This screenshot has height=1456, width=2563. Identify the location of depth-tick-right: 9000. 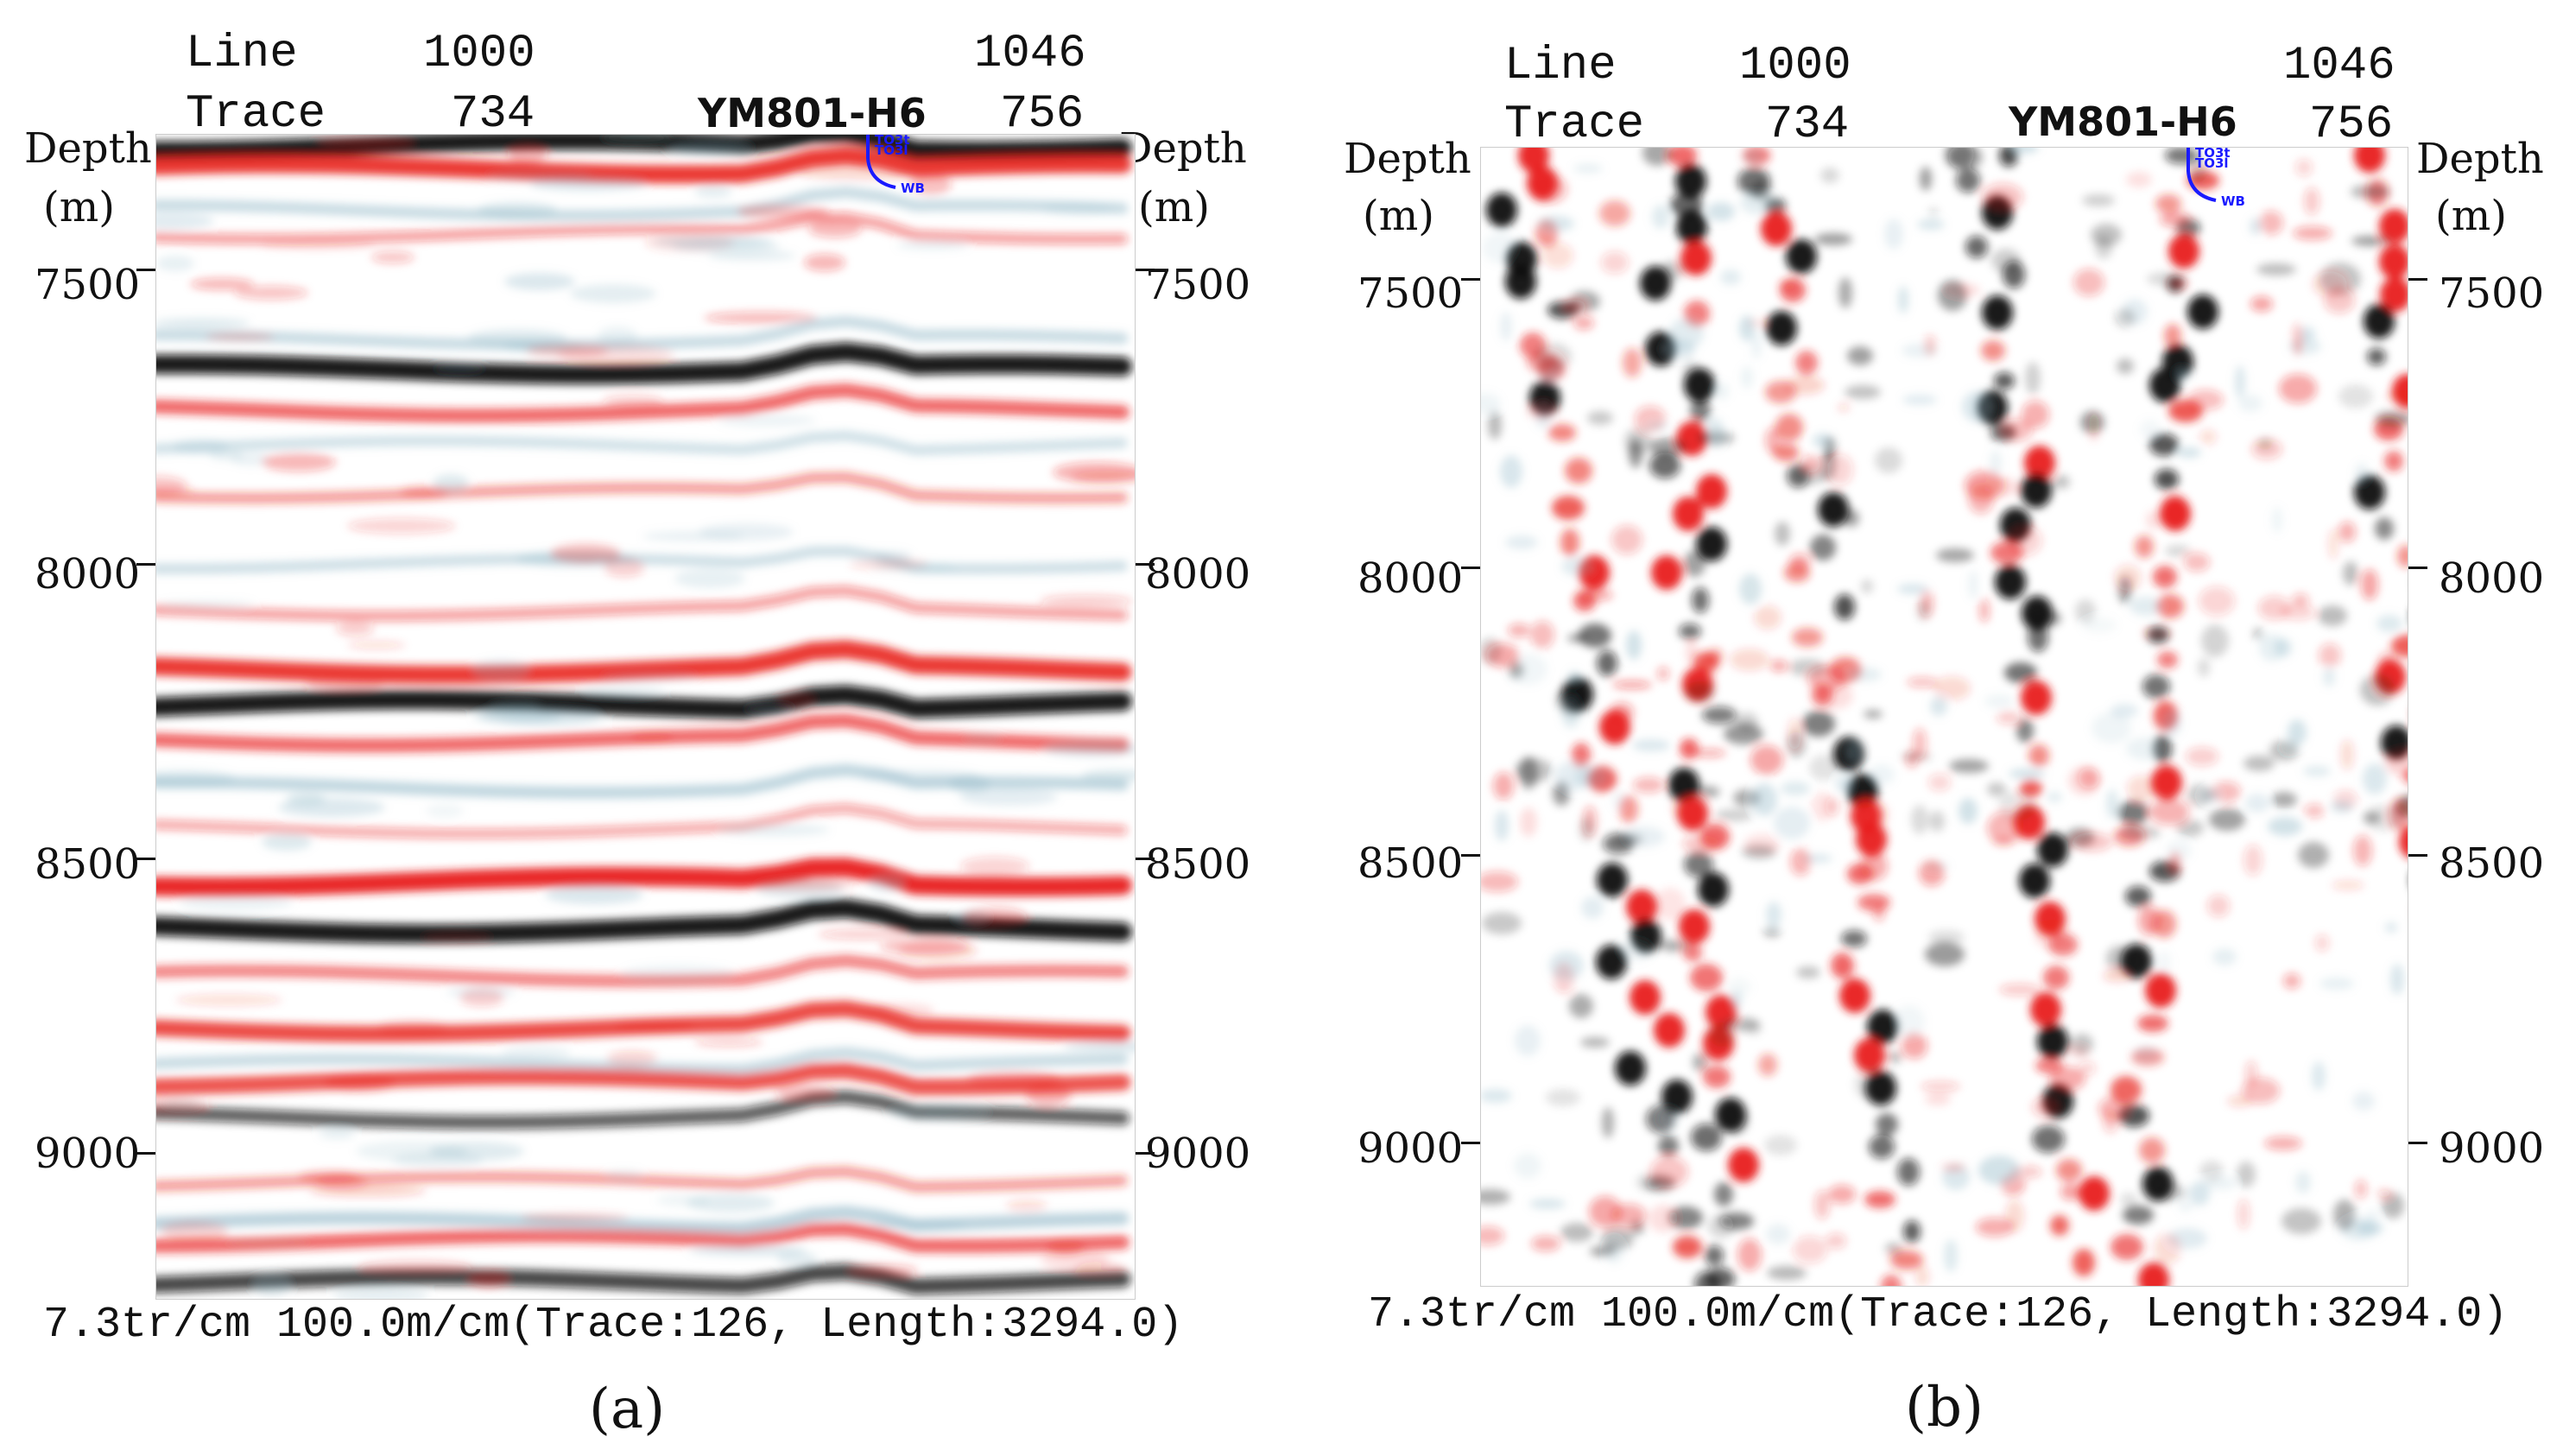
(2492, 1149).